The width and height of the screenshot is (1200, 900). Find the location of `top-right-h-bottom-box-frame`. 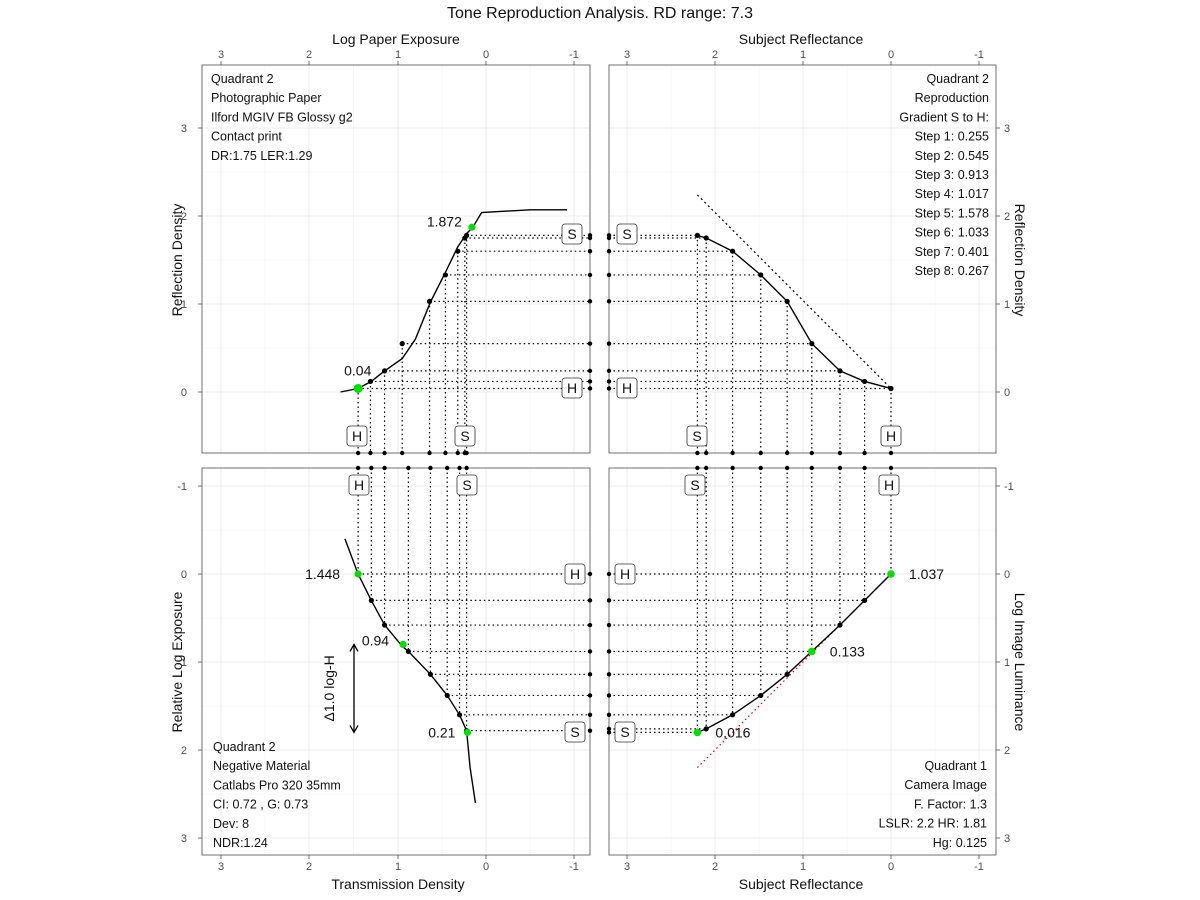

top-right-h-bottom-box-frame is located at coordinates (891, 436).